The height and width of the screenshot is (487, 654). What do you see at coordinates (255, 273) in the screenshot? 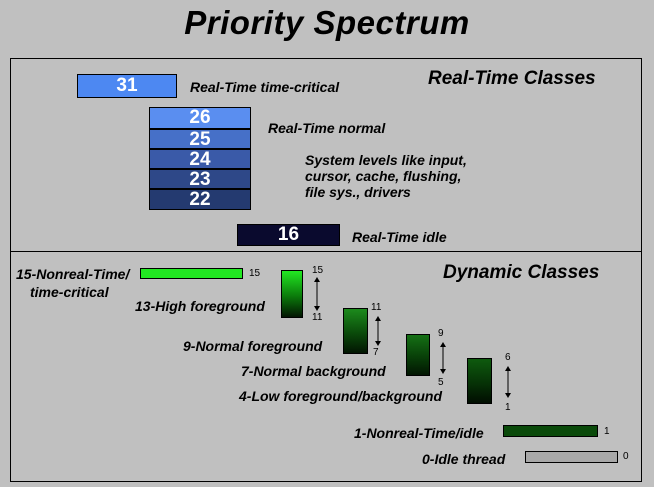
I see `value-time-critical: 15` at bounding box center [255, 273].